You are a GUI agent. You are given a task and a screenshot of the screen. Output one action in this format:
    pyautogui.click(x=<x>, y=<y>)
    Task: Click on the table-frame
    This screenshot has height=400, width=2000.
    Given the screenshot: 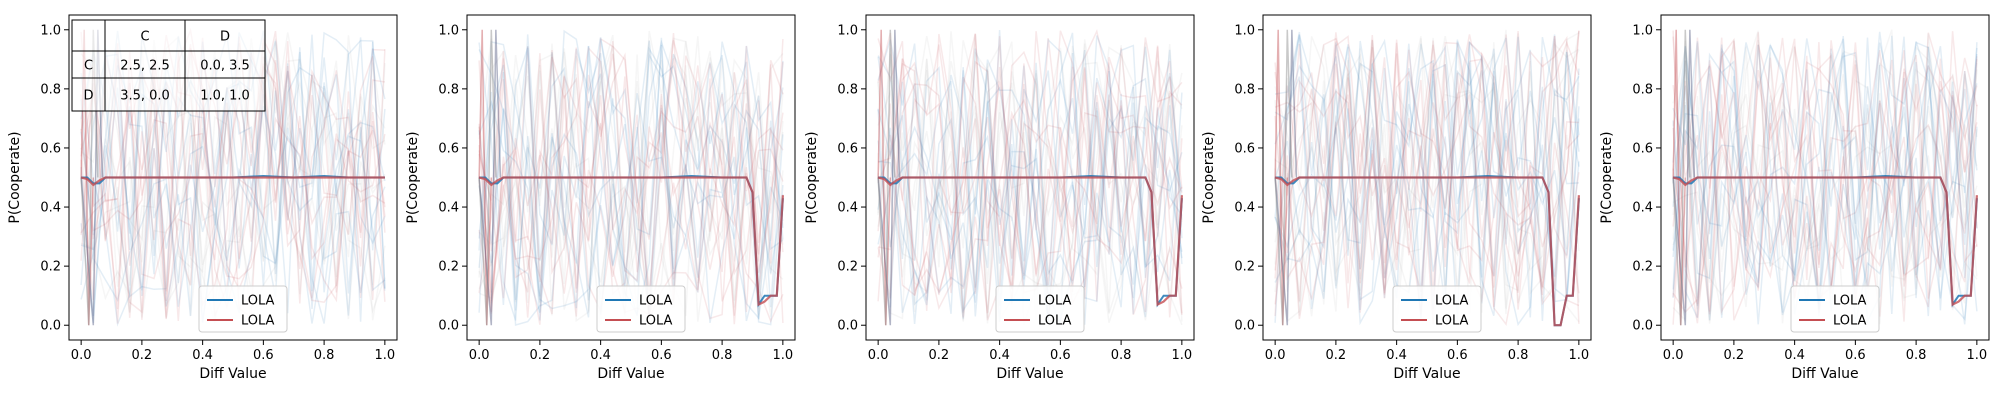 What is the action you would take?
    pyautogui.click(x=168, y=65)
    